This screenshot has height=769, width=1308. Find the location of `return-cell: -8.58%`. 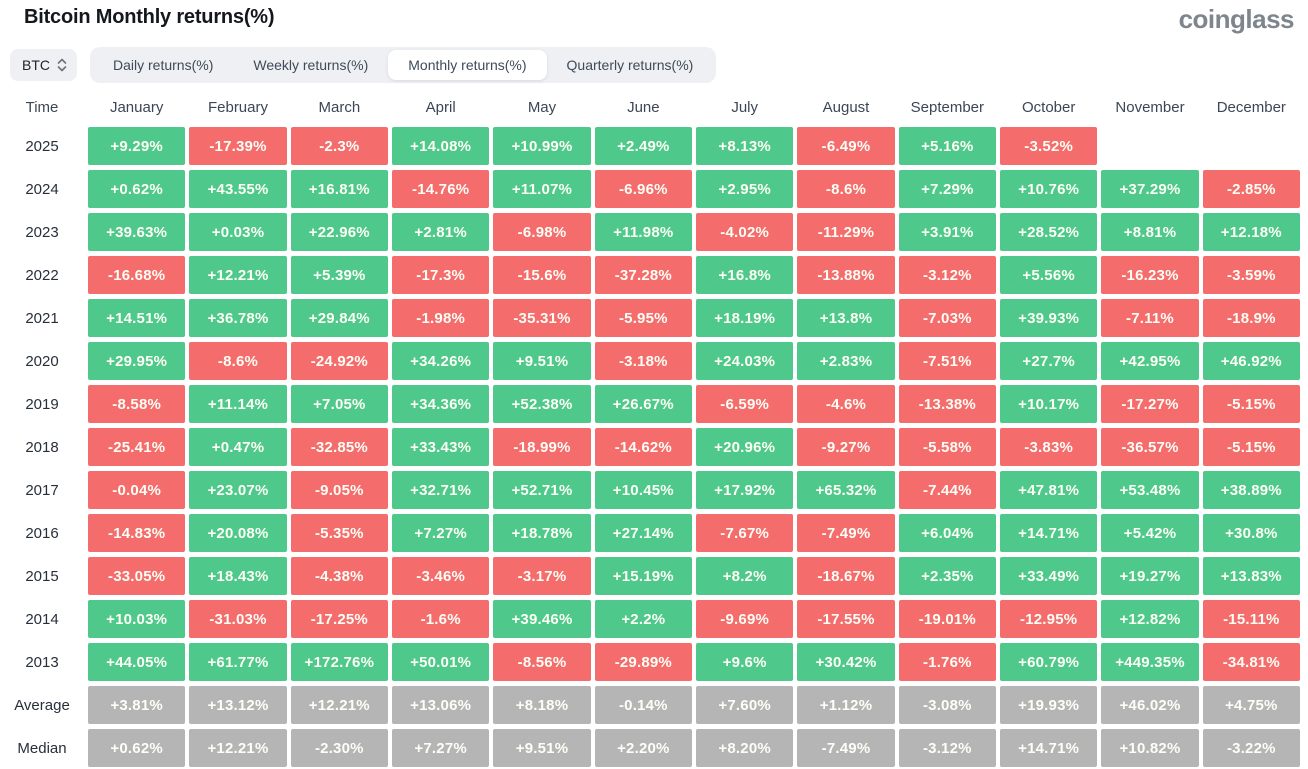

return-cell: -8.58% is located at coordinates (137, 404).